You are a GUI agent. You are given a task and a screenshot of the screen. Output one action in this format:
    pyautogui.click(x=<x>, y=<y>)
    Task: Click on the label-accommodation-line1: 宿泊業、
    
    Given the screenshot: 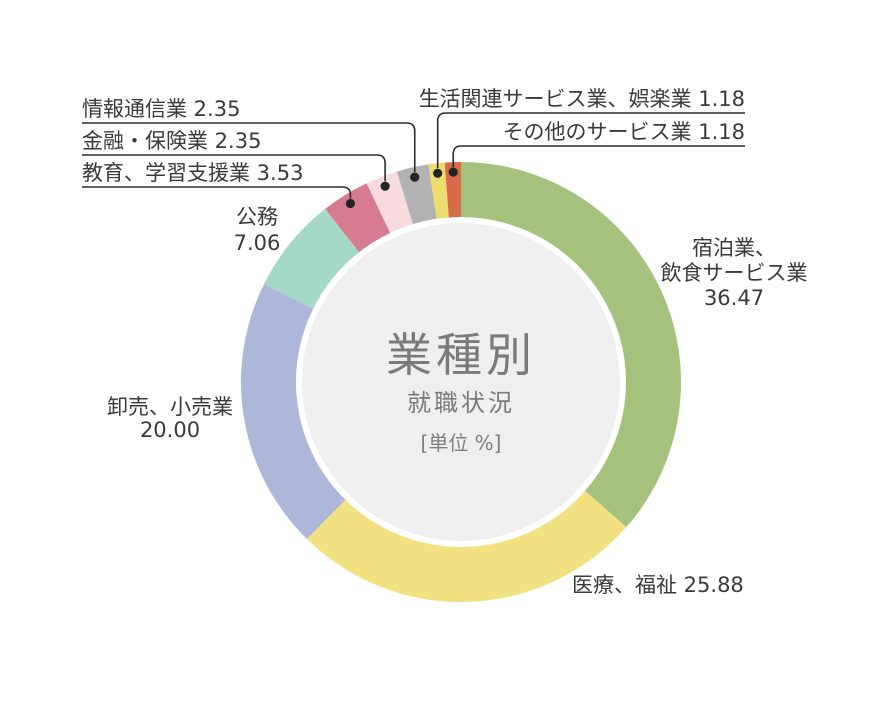 What is the action you would take?
    pyautogui.click(x=734, y=248)
    